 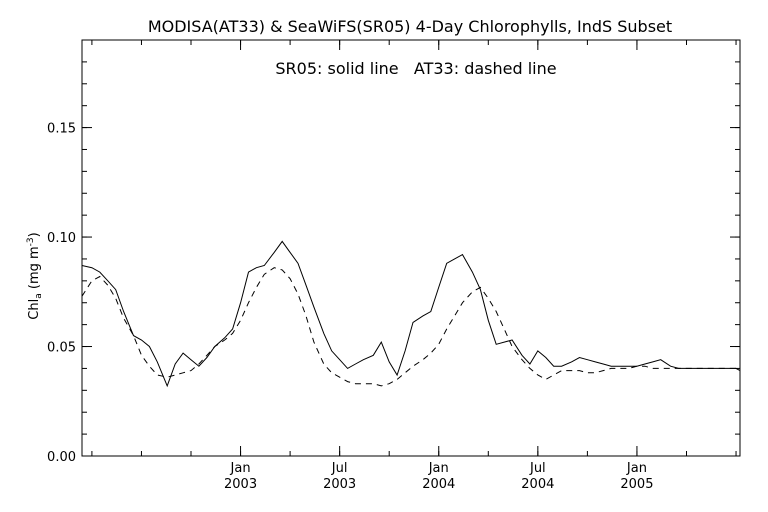 I want to click on svg-text: Chla (mg m-3), so click(x=35, y=275).